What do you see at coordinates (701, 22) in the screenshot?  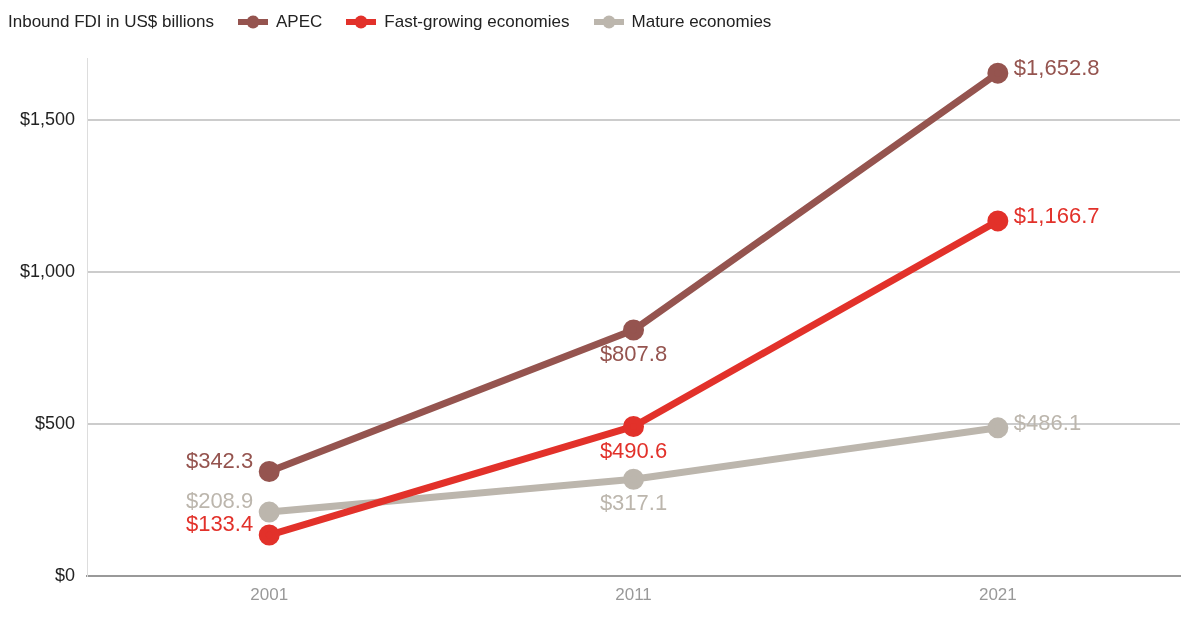 I see `legend-label: Mature economies` at bounding box center [701, 22].